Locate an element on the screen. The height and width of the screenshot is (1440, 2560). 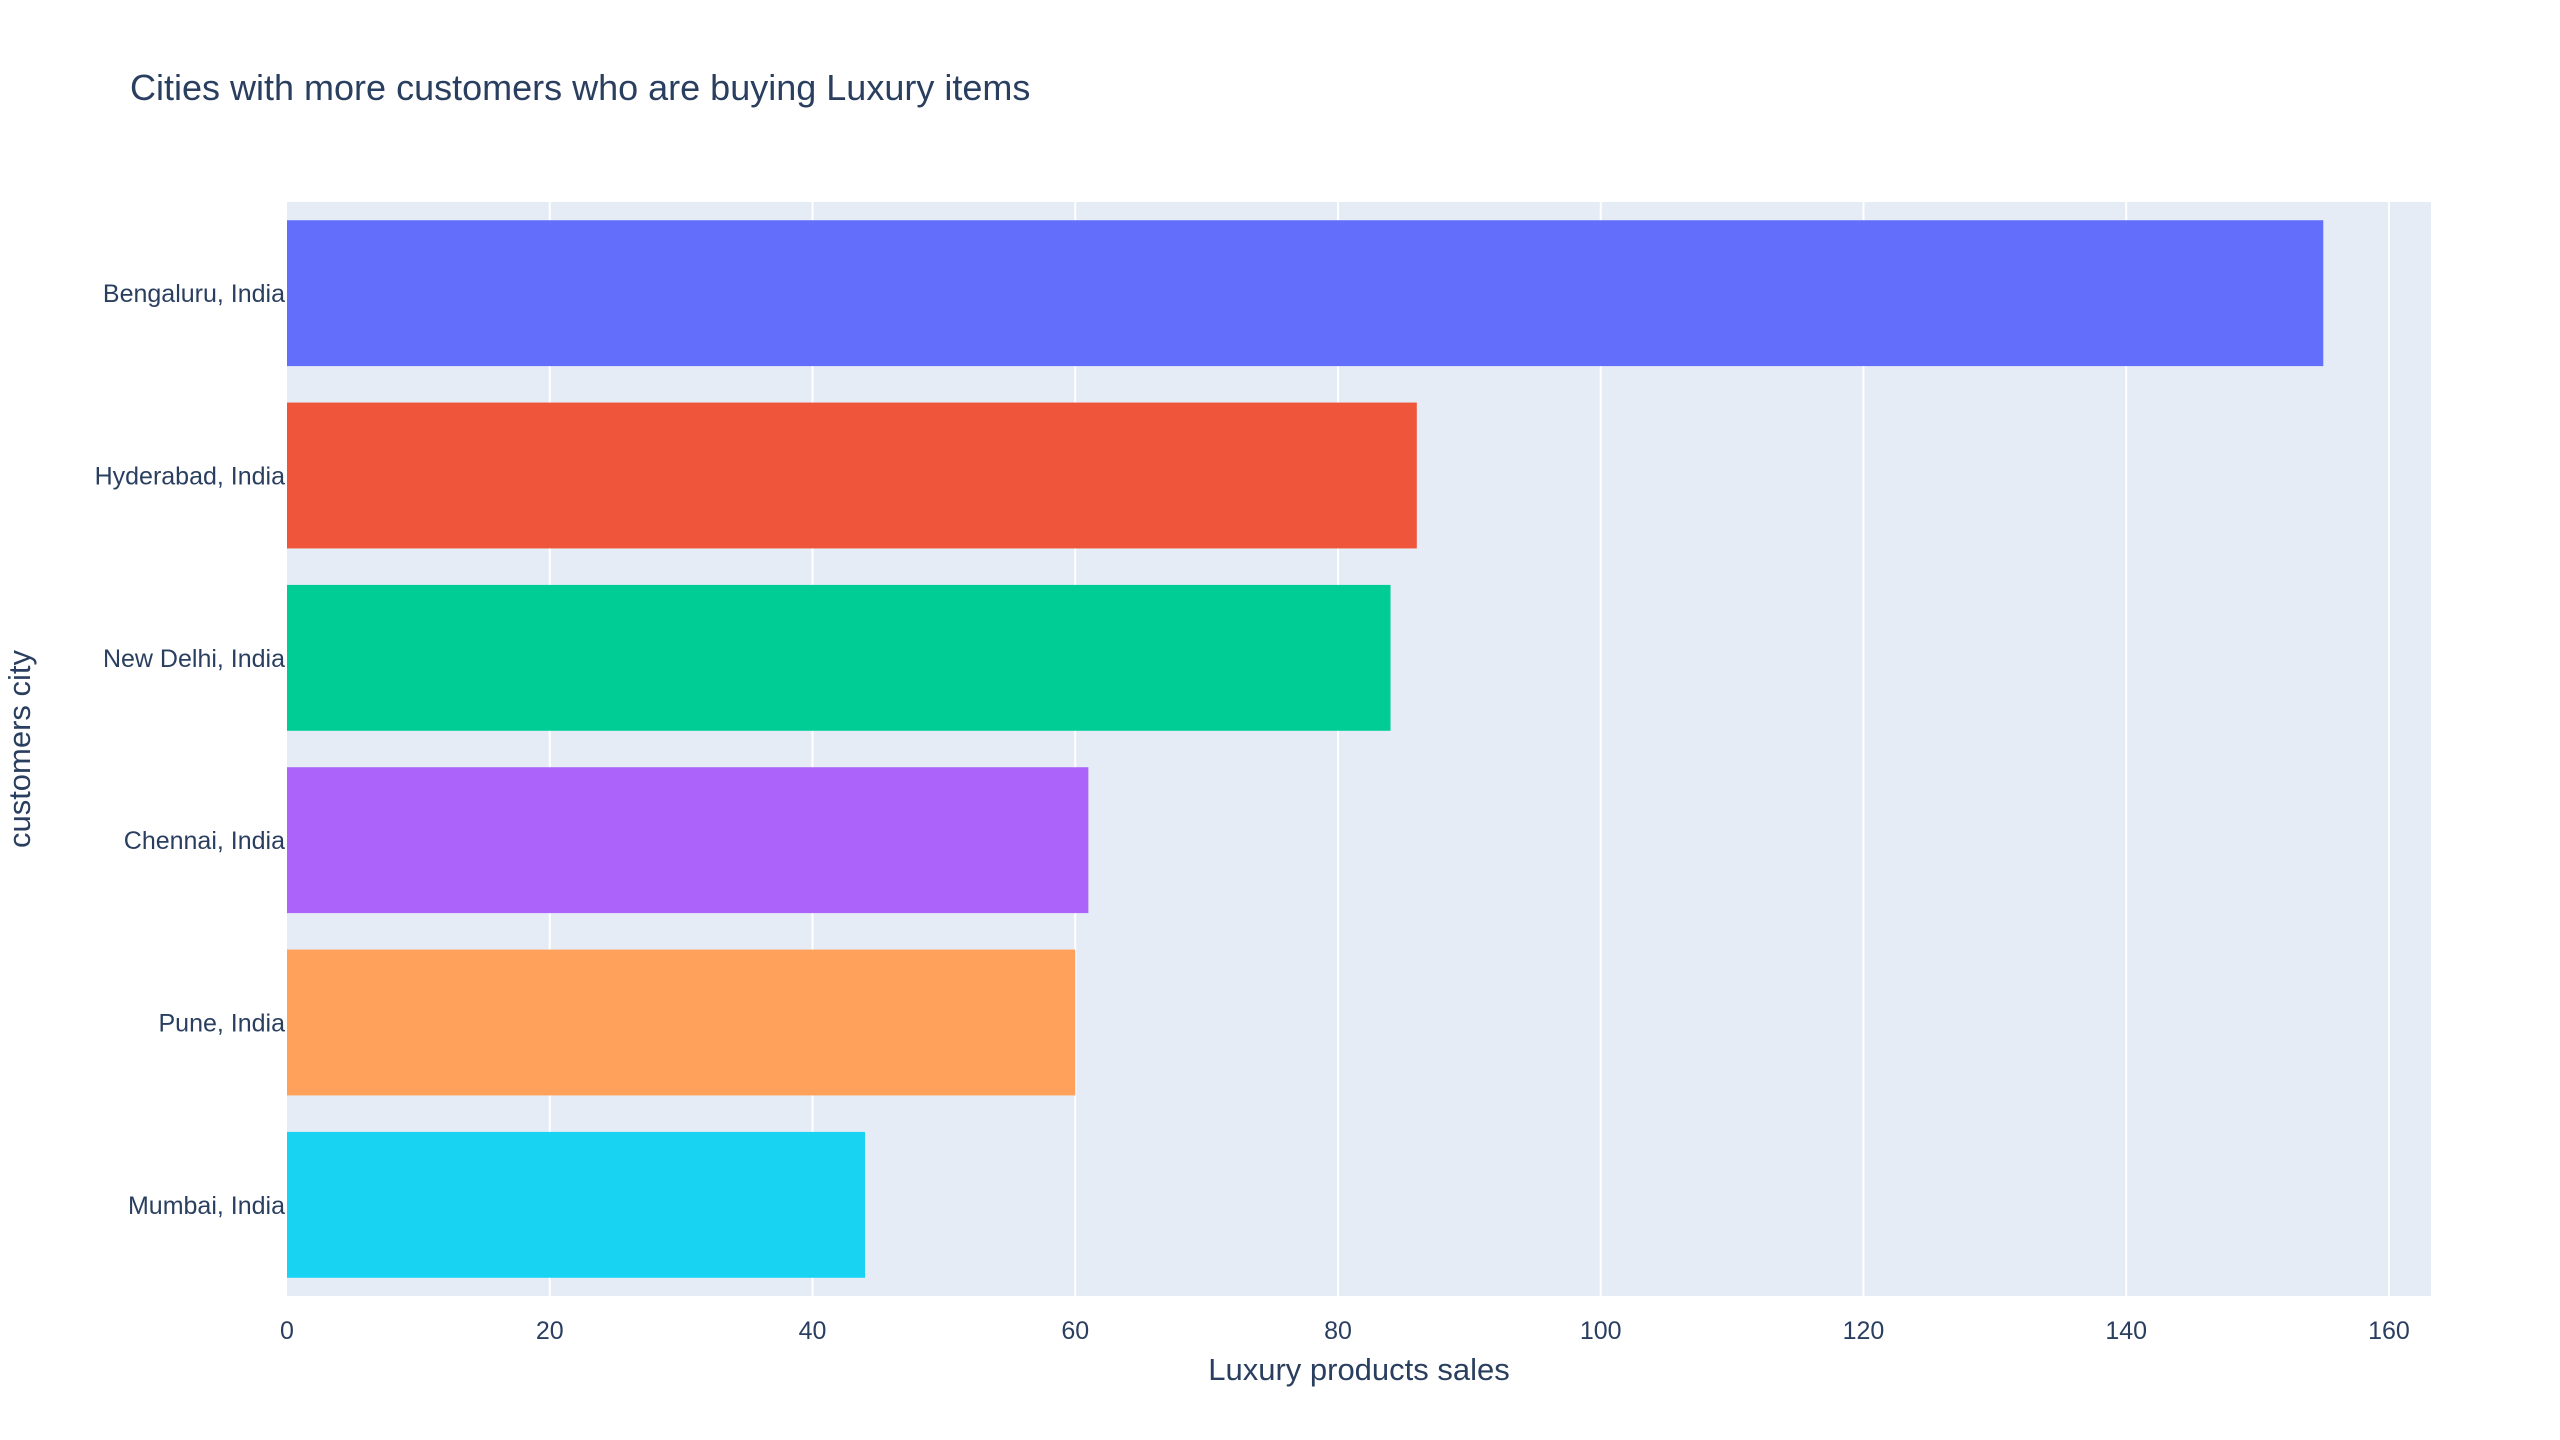
bar-mumbai is located at coordinates (576, 1204).